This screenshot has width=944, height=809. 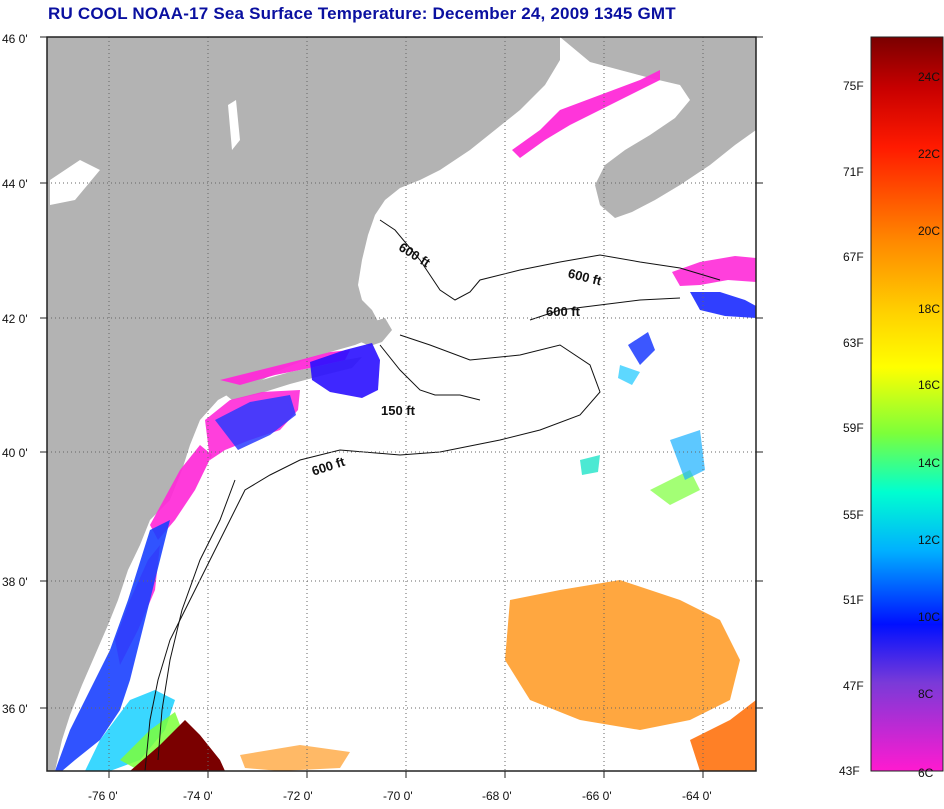 I want to click on cb-c-18: 18C, so click(x=929, y=309).